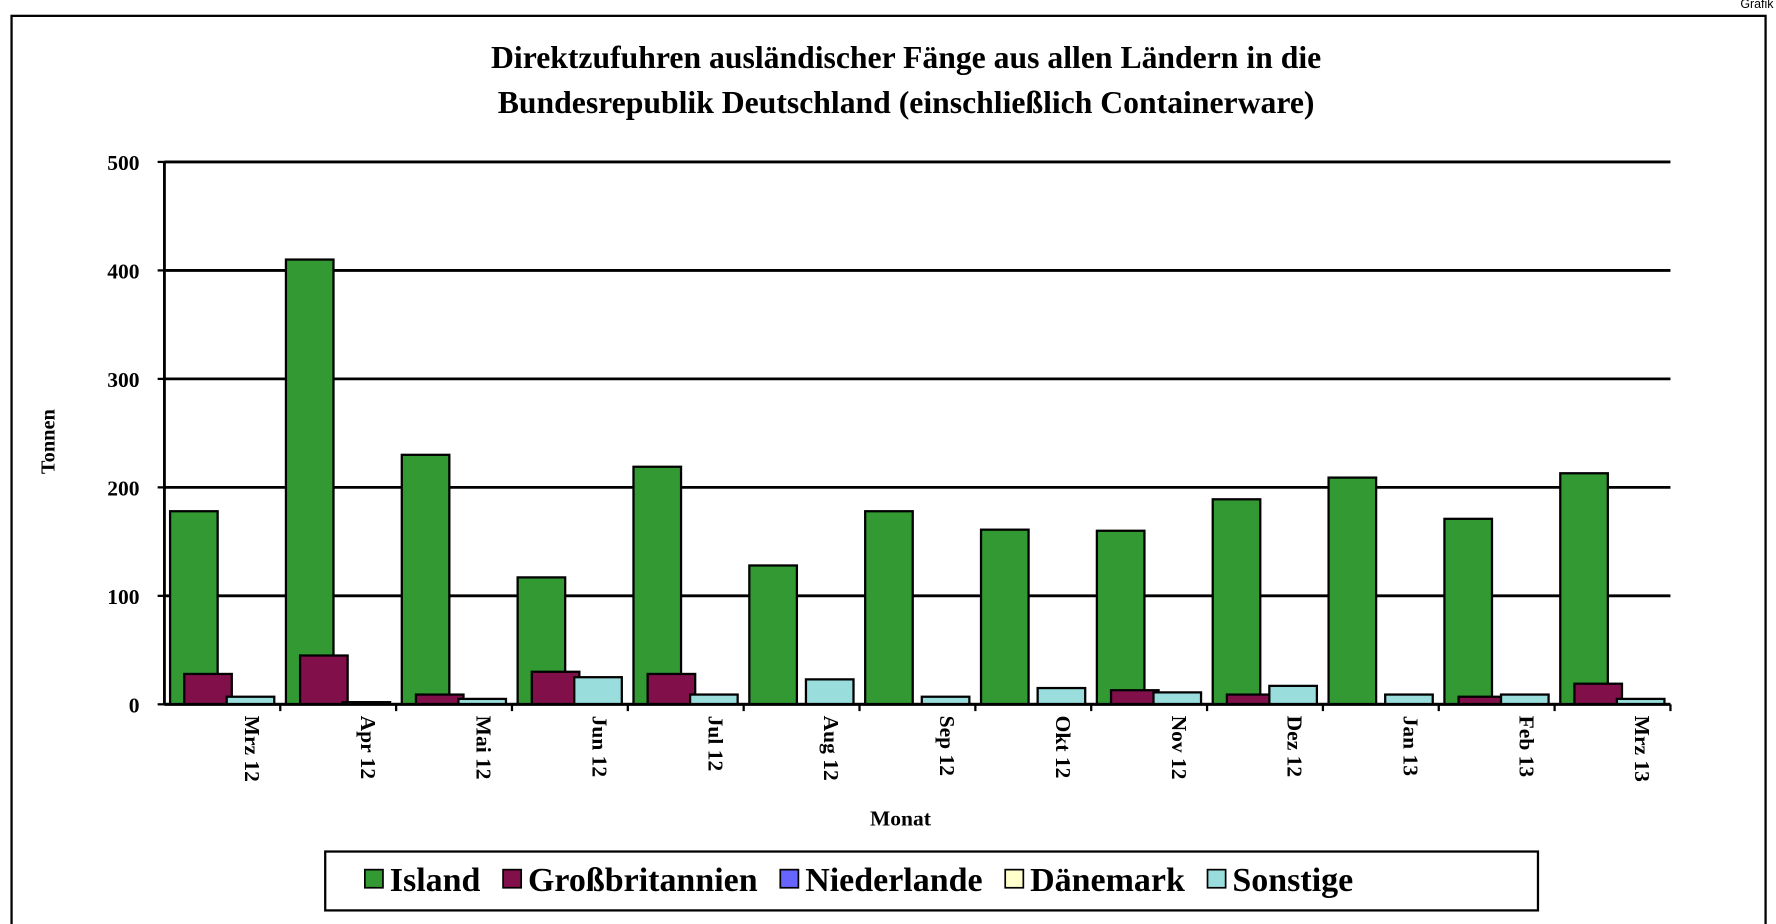  I want to click on x-tick-label: Sep 12, so click(947, 746).